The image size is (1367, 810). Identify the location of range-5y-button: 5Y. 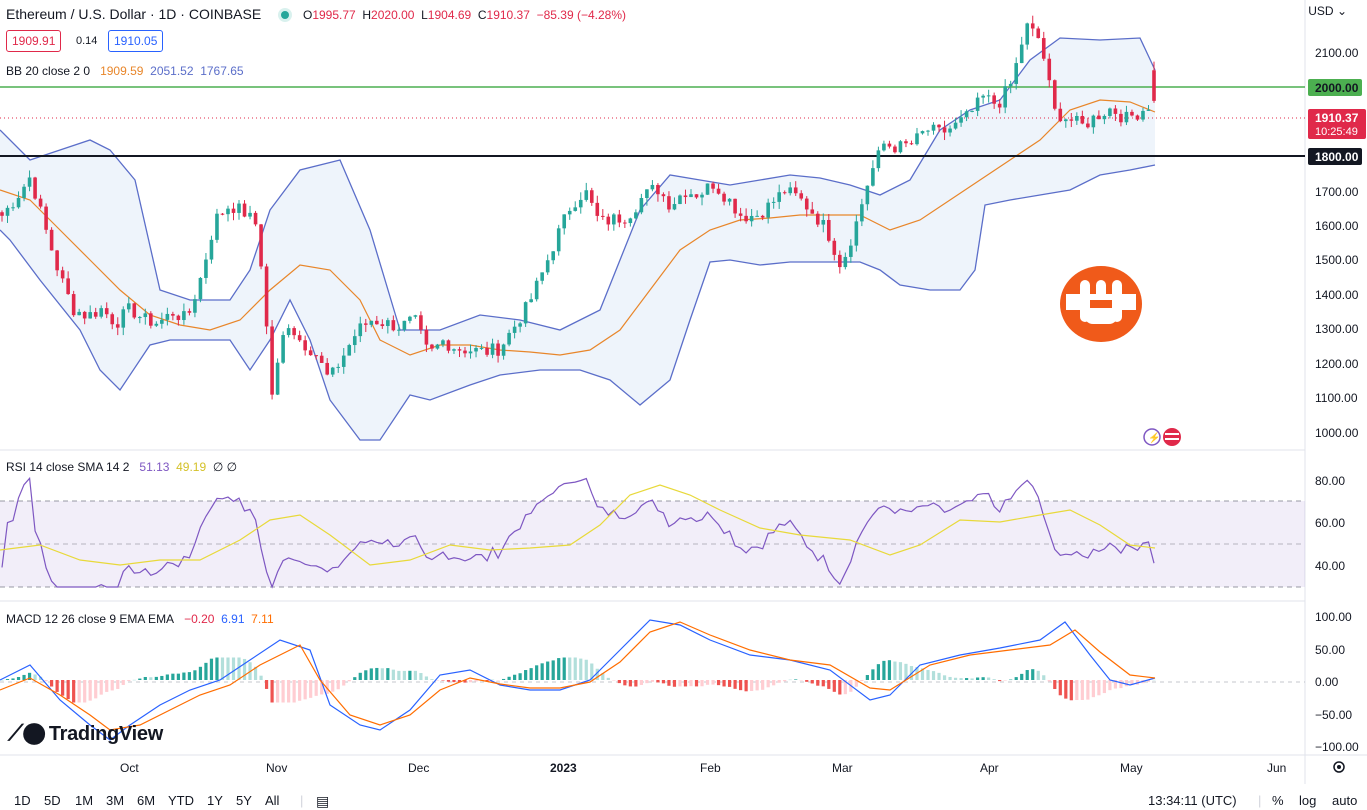
(244, 800).